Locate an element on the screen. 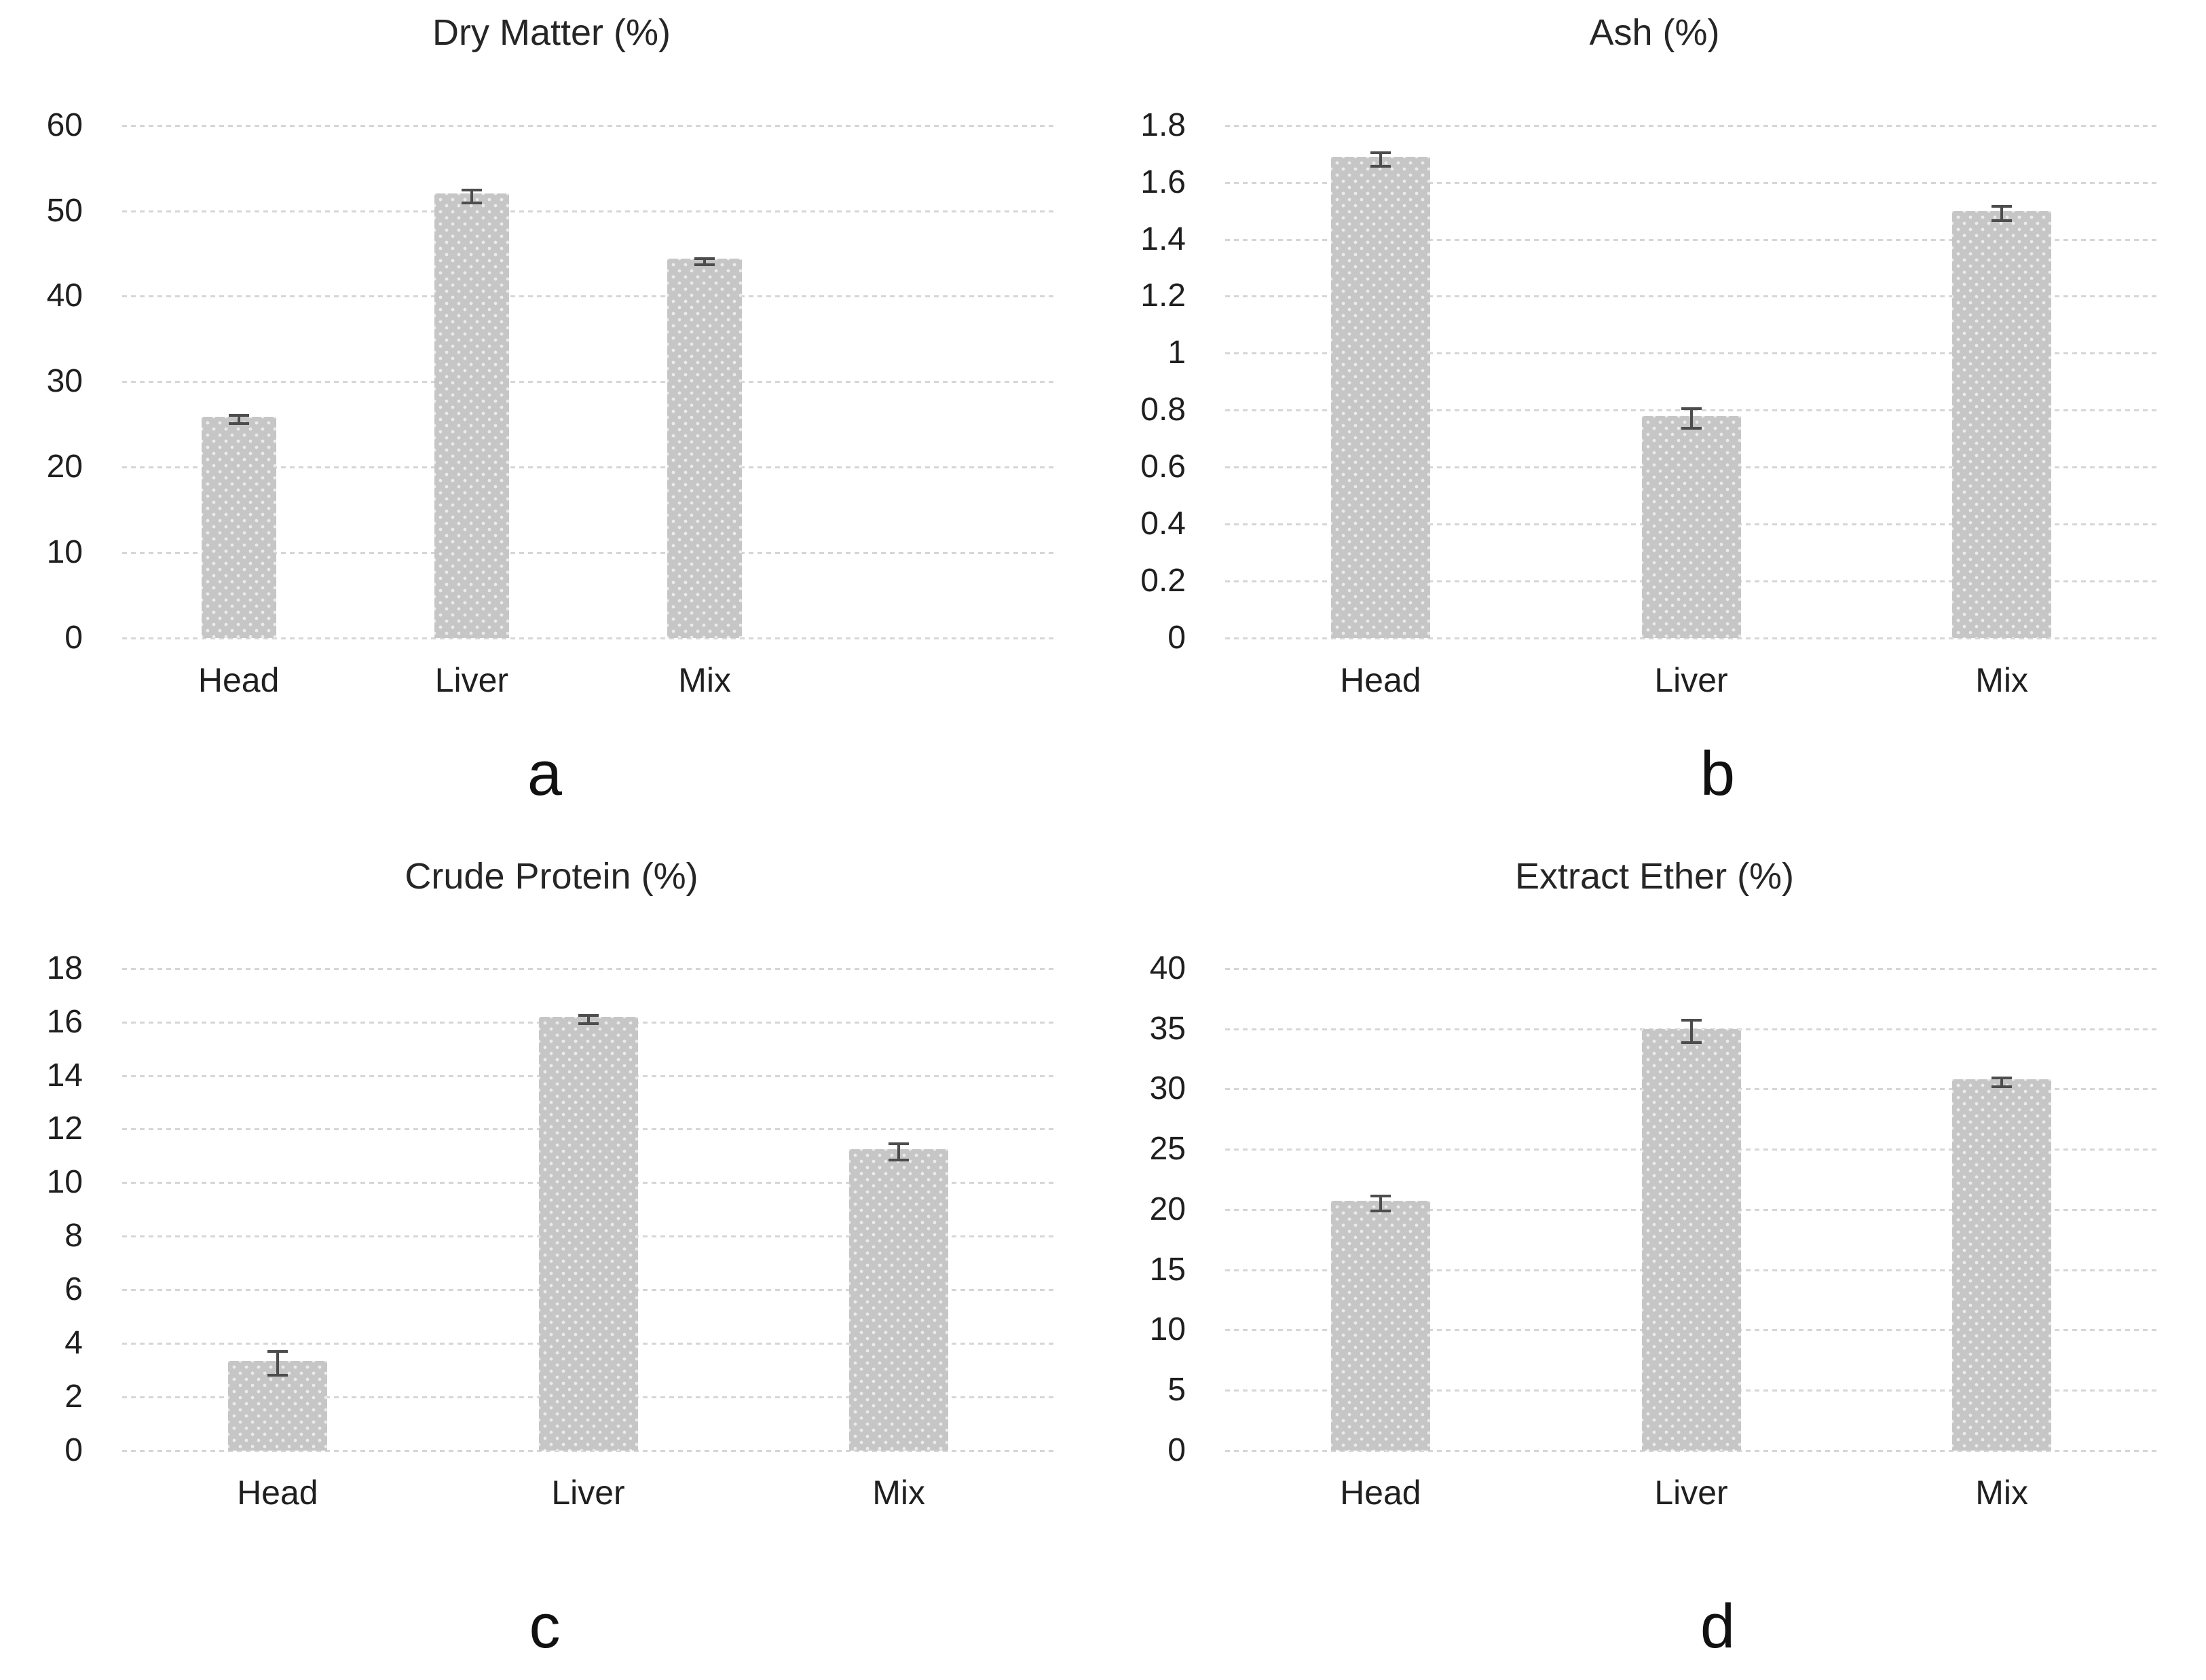  y-tick-label: 1 is located at coordinates (1177, 353).